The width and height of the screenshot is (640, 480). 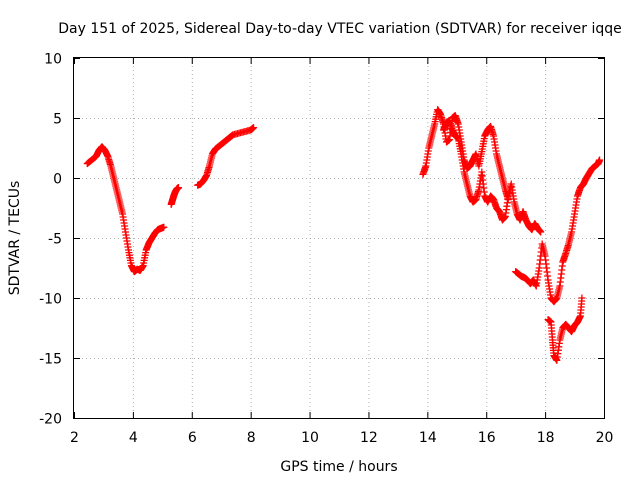 I want to click on y-tick-label: -15, so click(x=50, y=360).